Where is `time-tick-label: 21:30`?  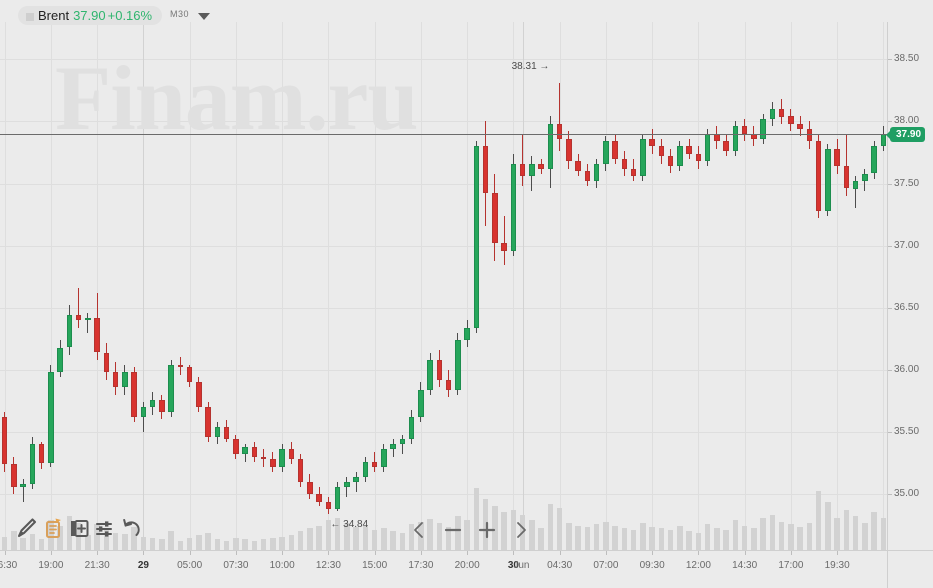 time-tick-label: 21:30 is located at coordinates (97, 565).